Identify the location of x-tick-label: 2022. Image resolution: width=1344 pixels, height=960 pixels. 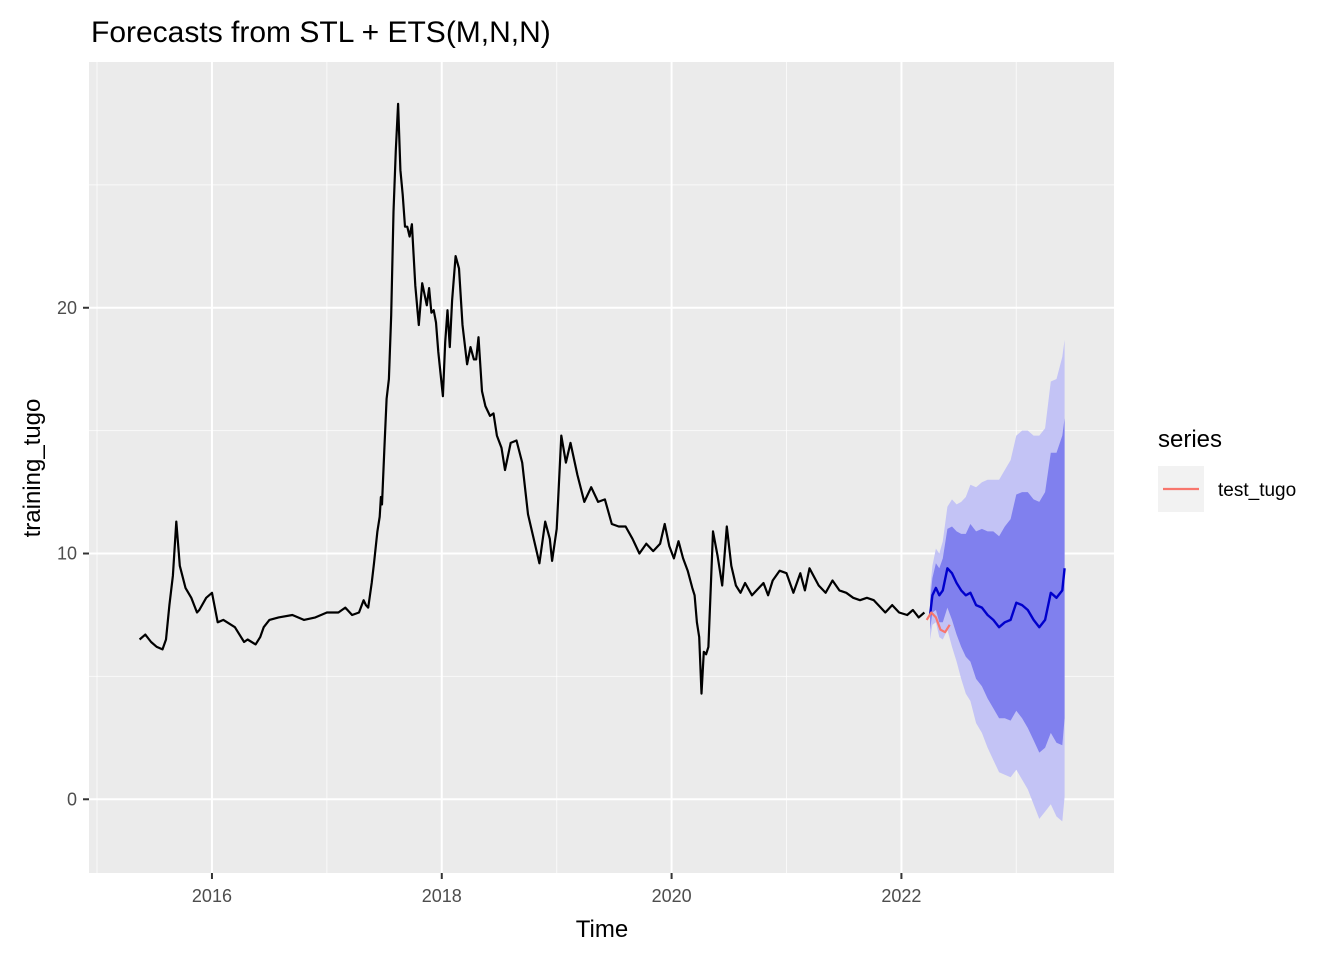
(901, 896).